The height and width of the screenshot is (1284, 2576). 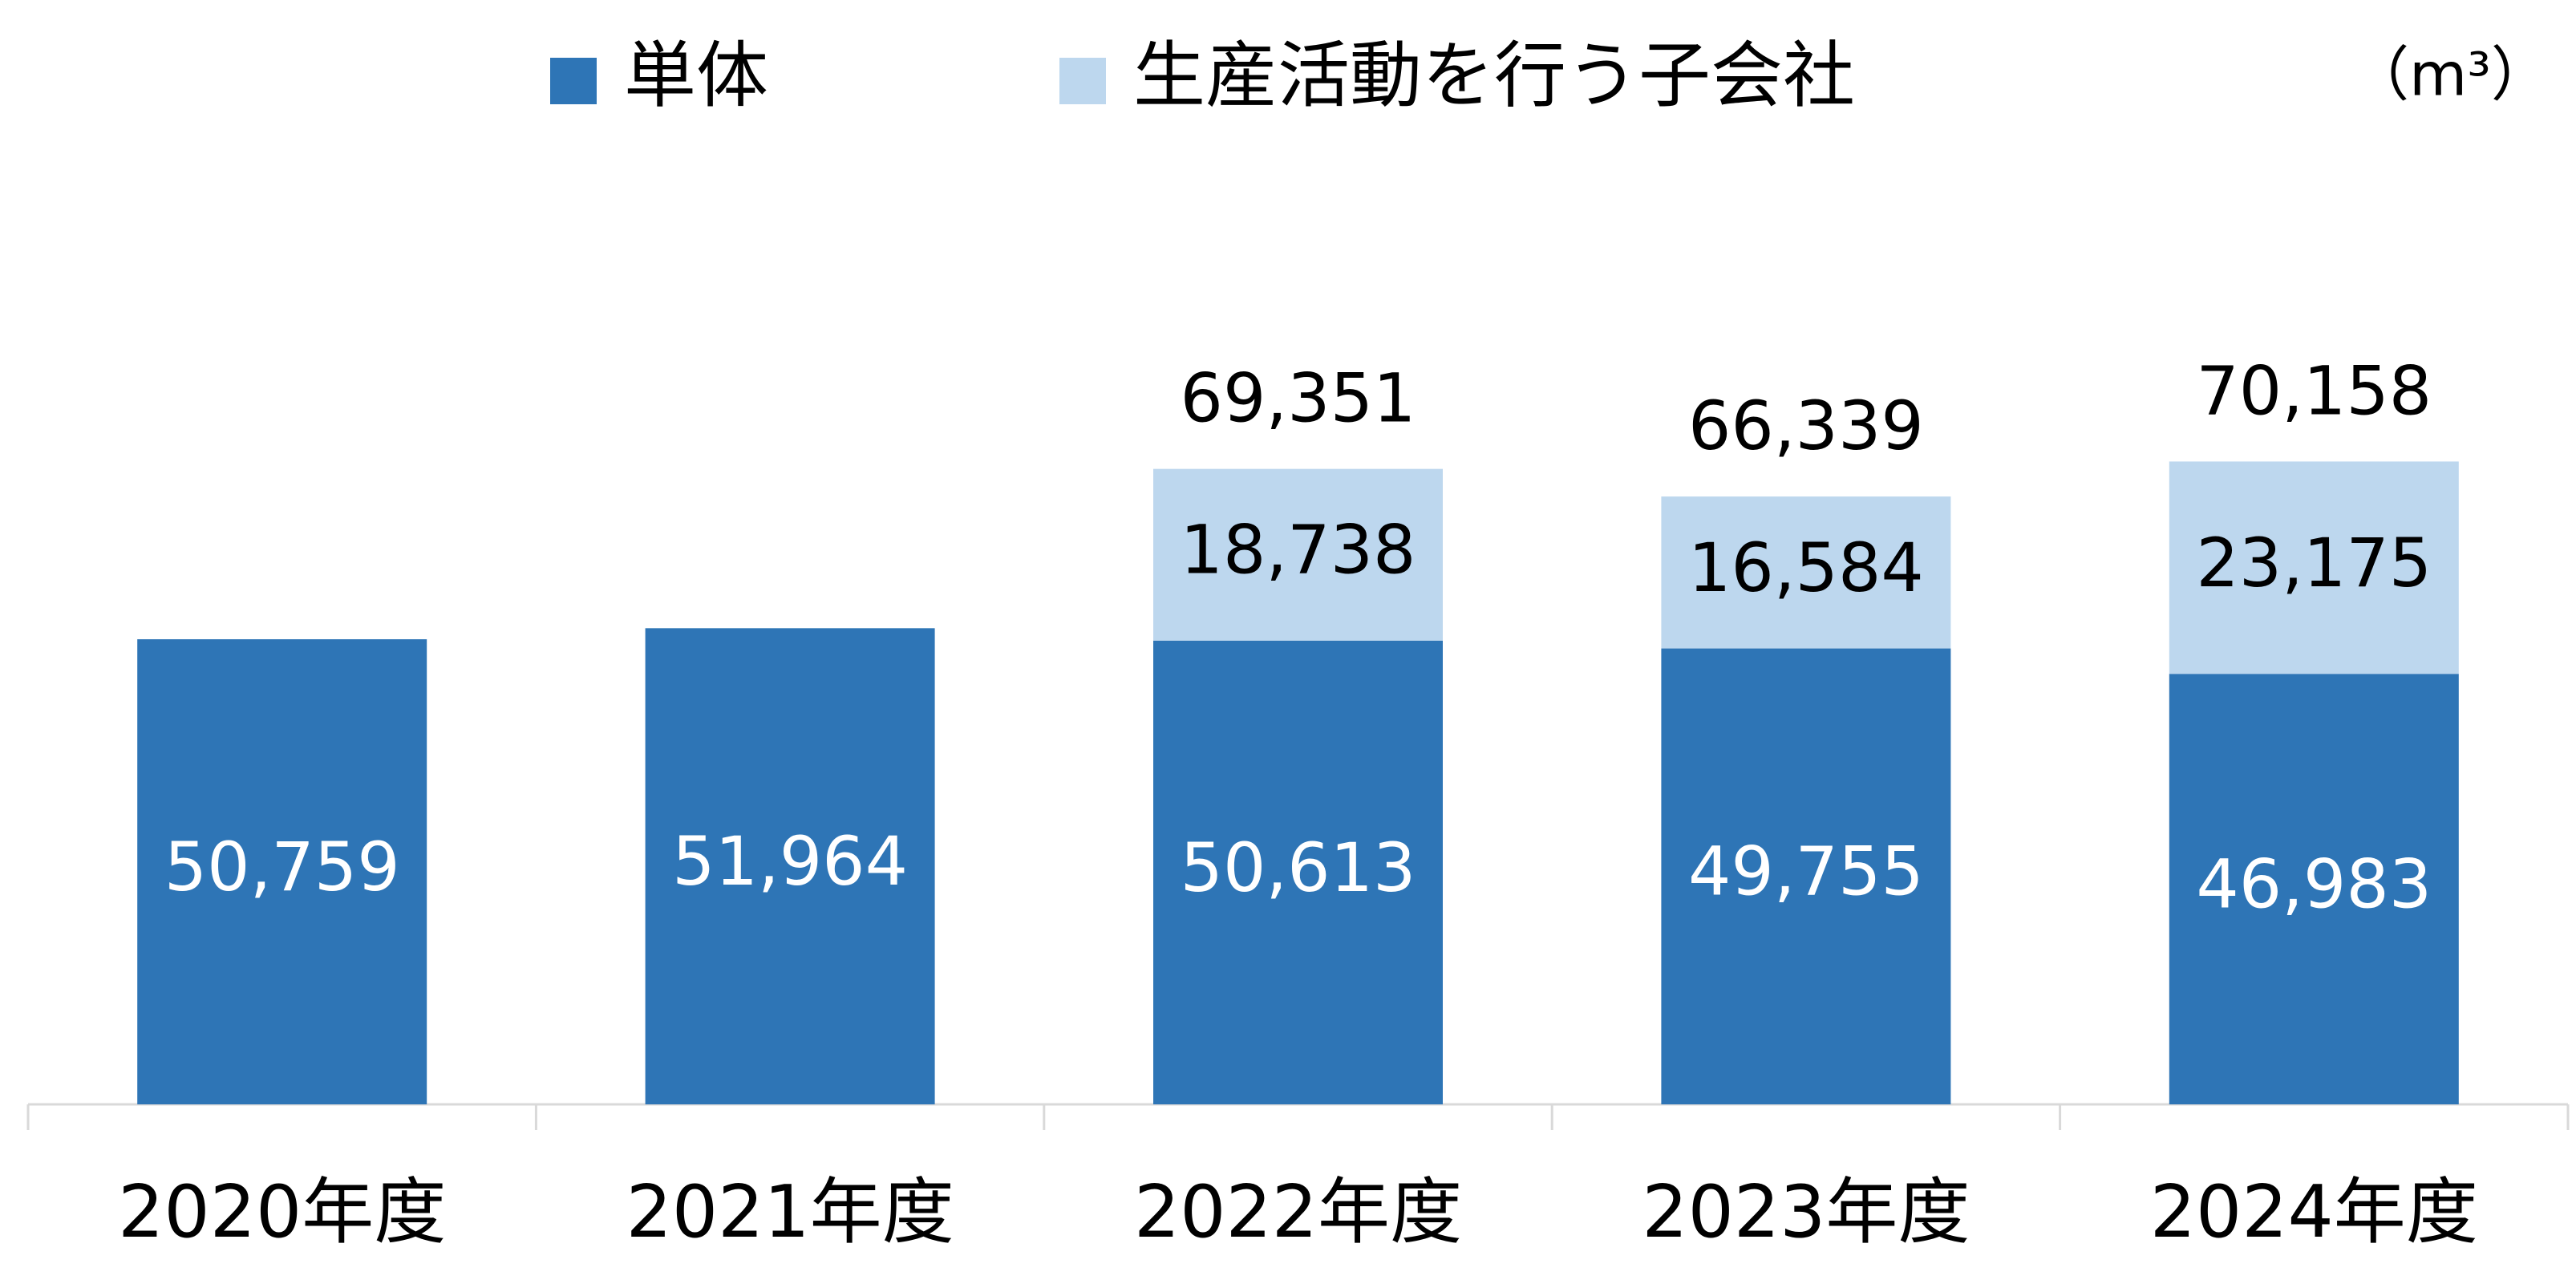 I want to click on x-tick-label: 2024年度, so click(x=2314, y=1212).